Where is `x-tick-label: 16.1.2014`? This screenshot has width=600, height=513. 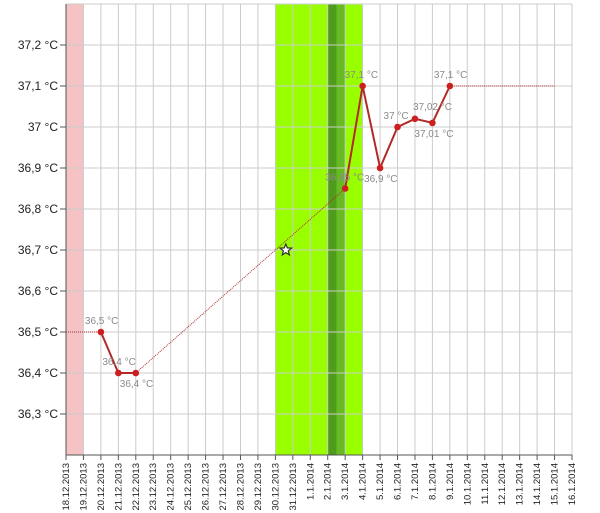
x-tick-label: 16.1.2014 is located at coordinates (572, 484).